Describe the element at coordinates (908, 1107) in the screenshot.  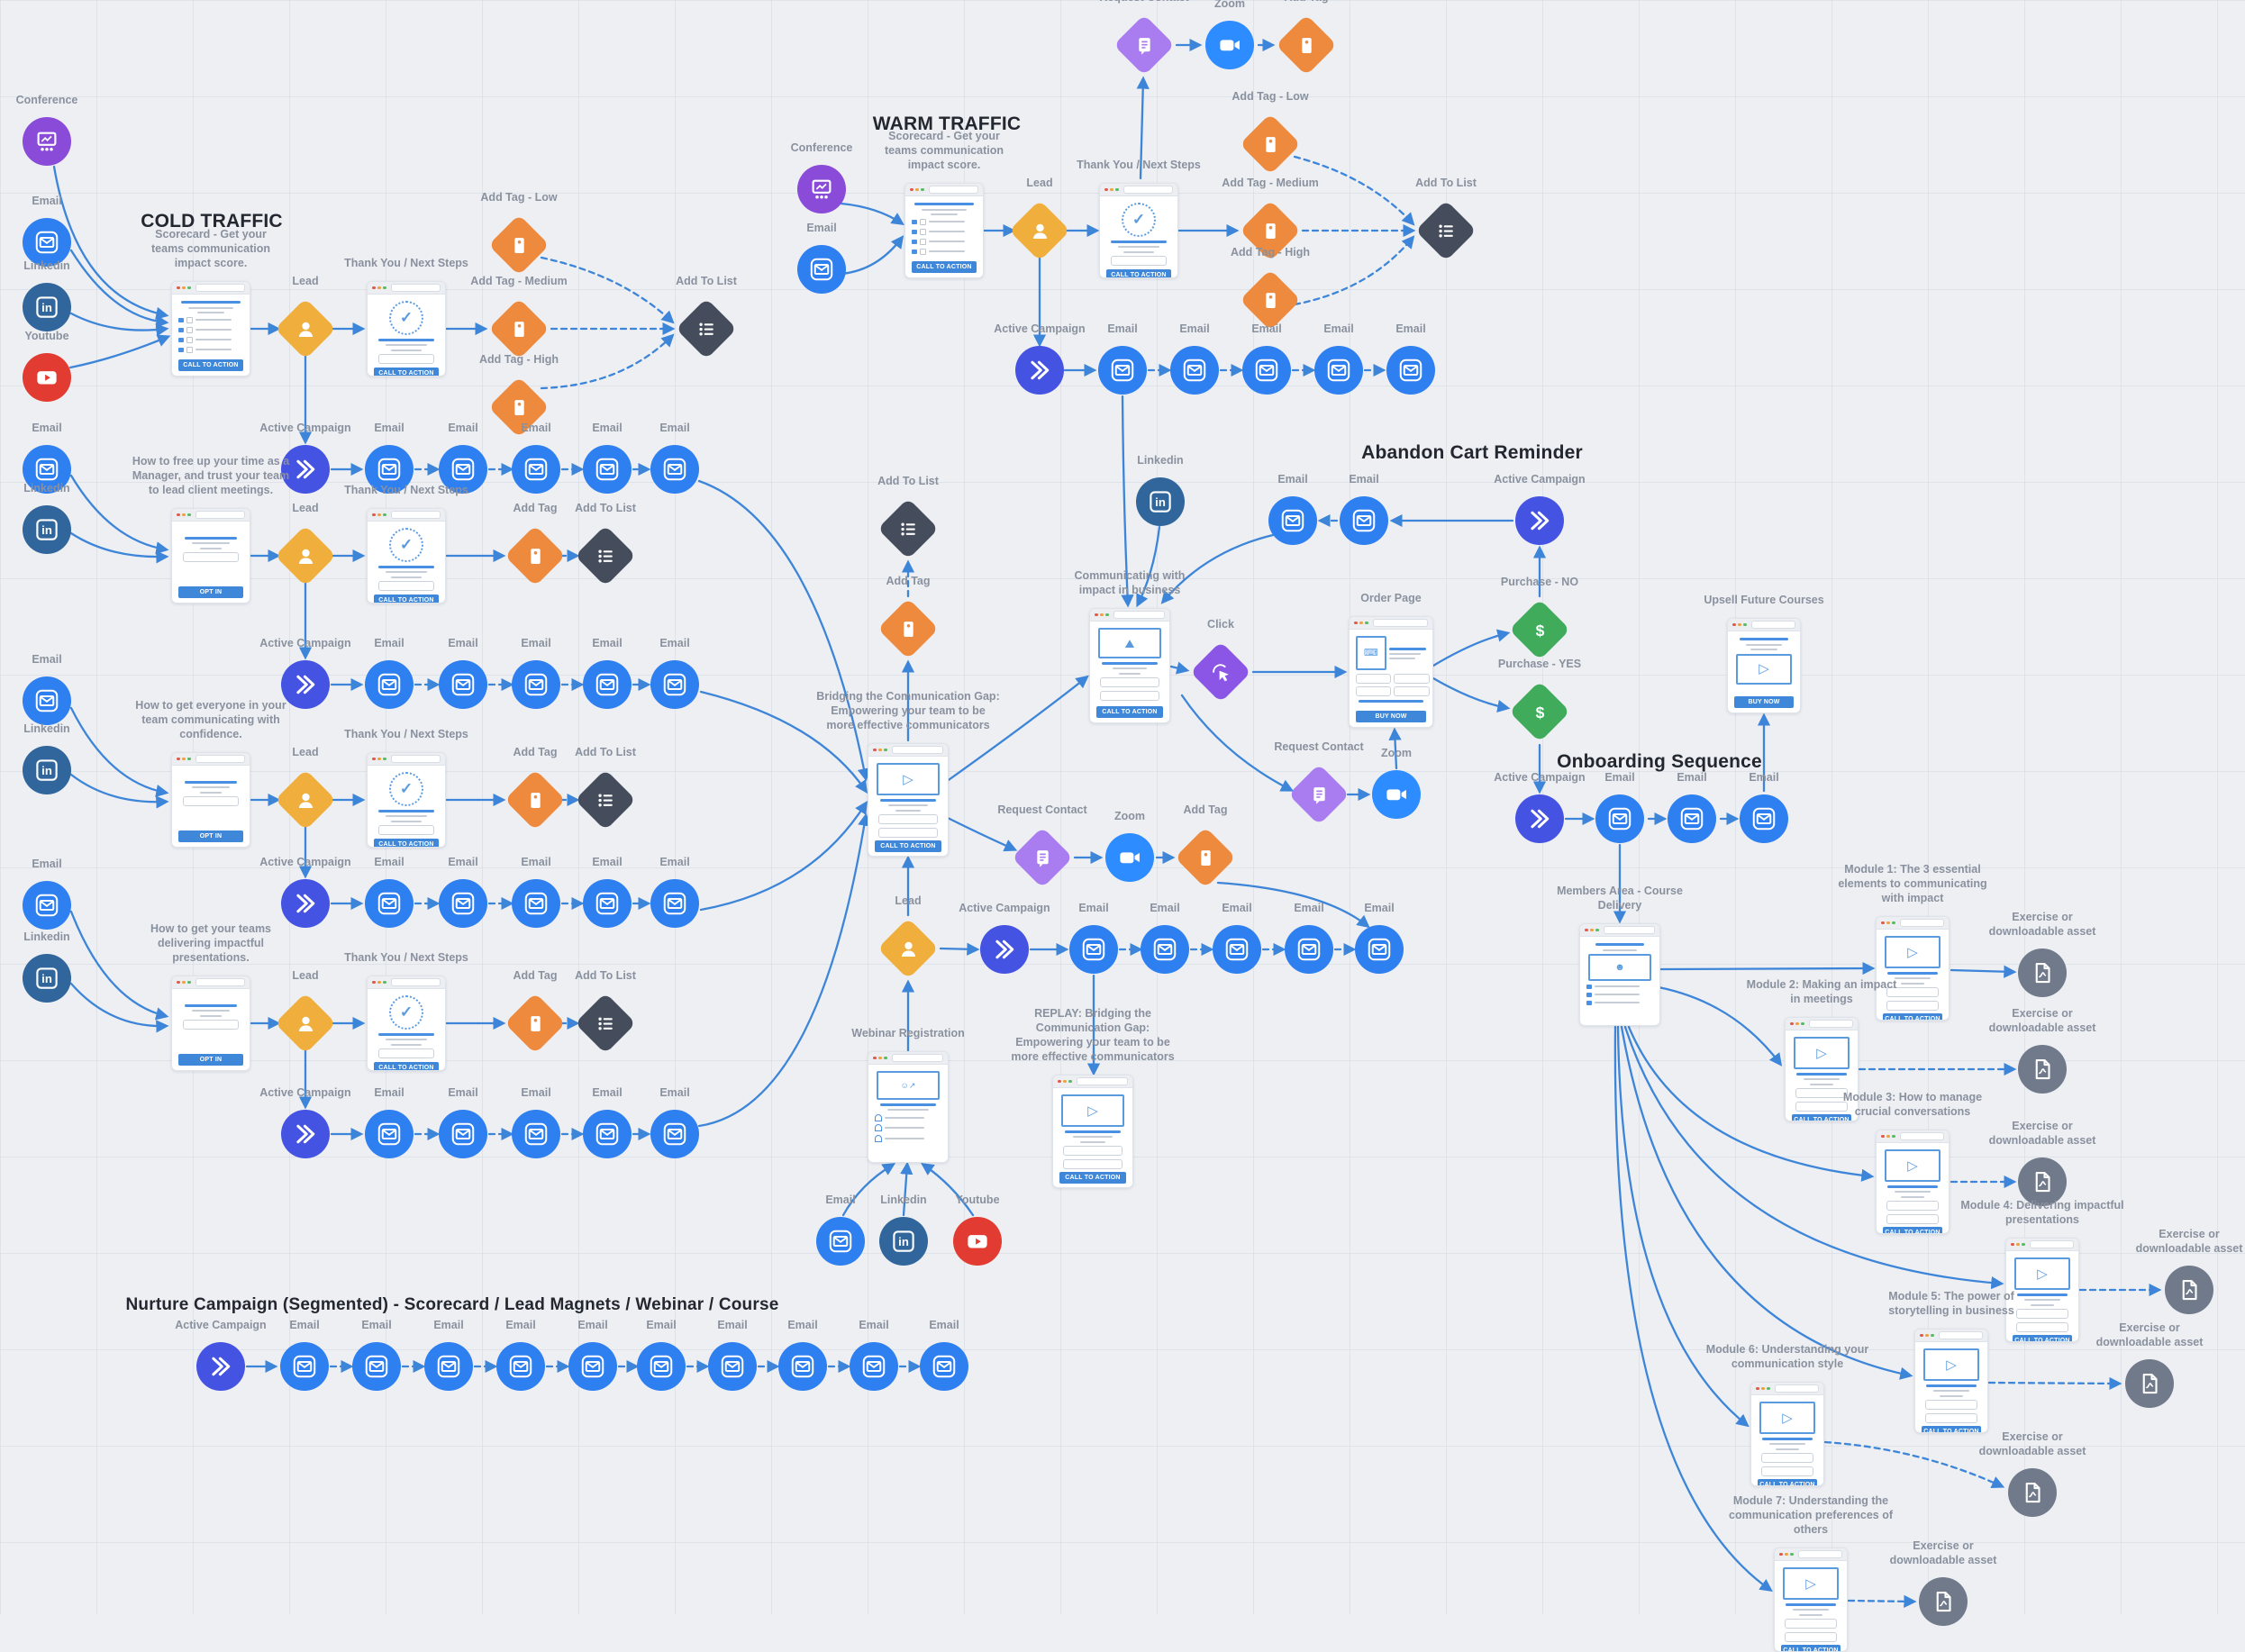
I see `webinar-page: ☺↗` at that location.